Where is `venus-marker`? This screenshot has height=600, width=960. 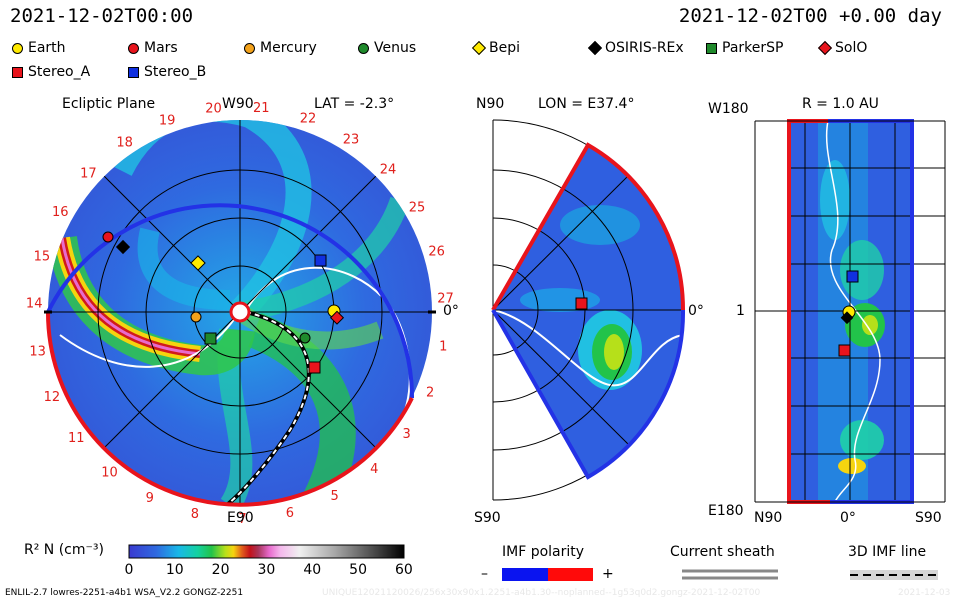
venus-marker is located at coordinates (305, 338).